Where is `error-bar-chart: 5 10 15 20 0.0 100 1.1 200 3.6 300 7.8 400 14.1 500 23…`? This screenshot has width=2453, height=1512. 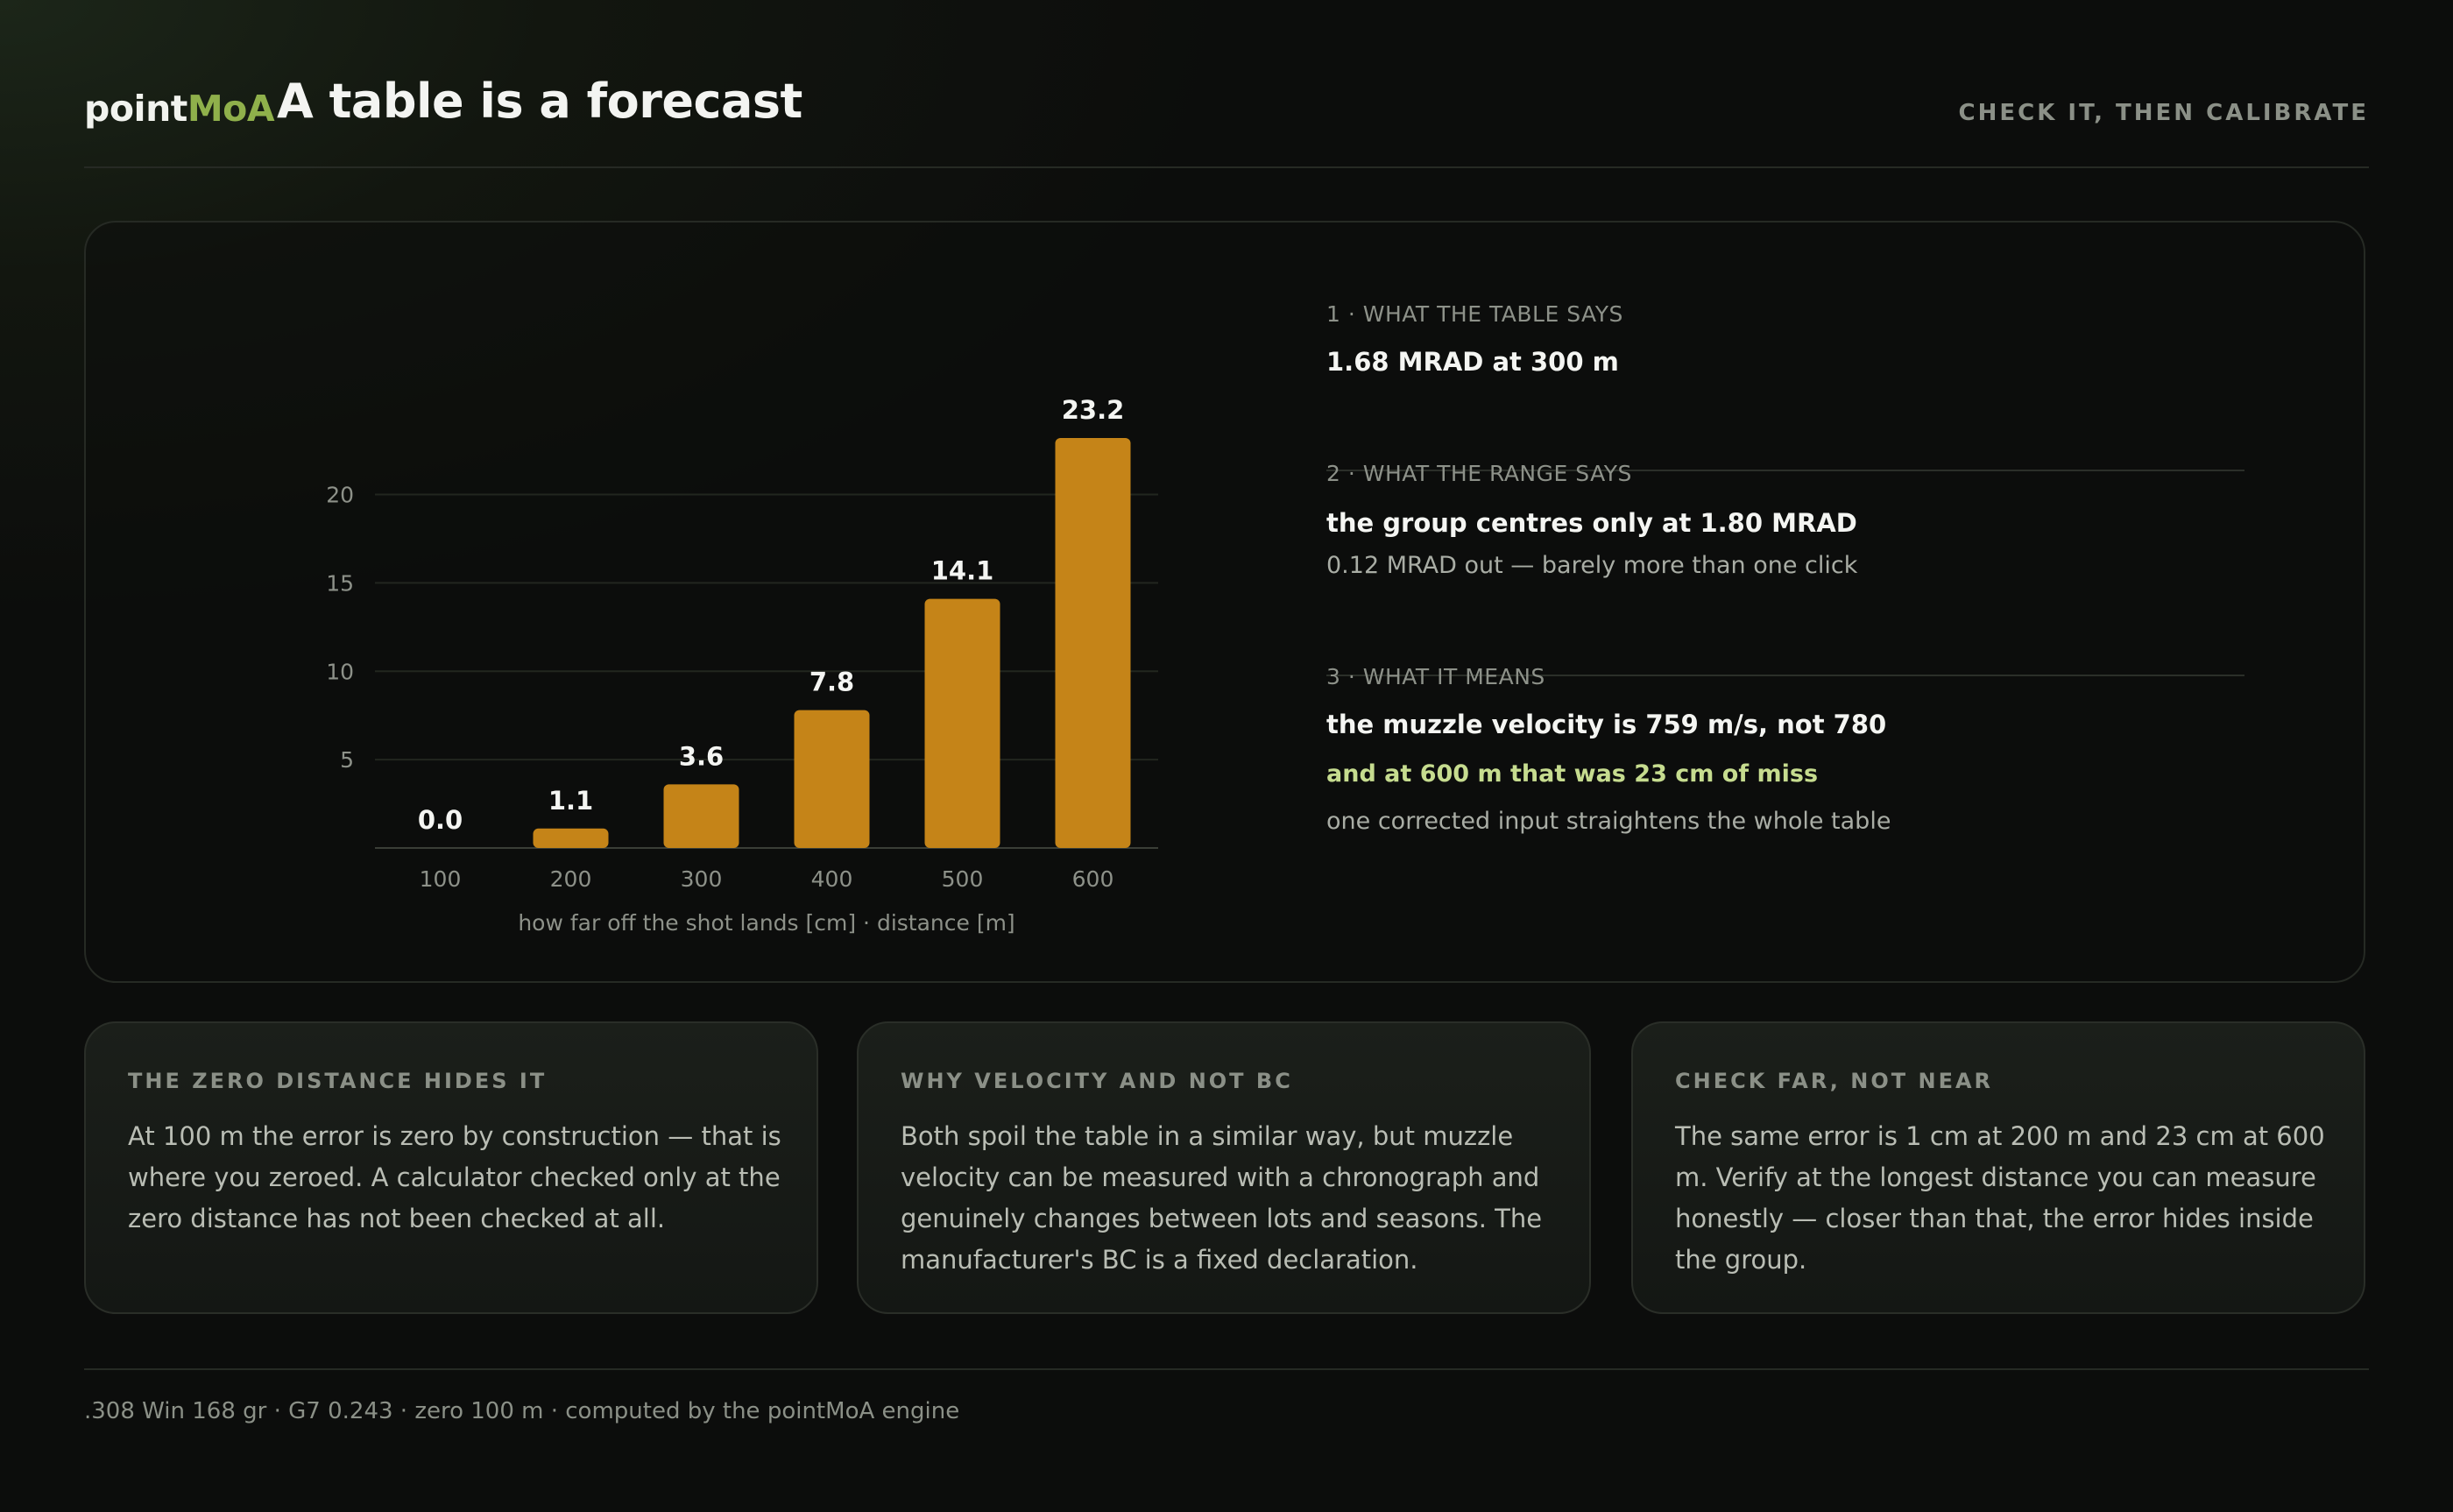
error-bar-chart: 5 10 15 20 0.0 100 1.1 200 3.6 300 7.8 400 14.1 500 23… is located at coordinates (742, 665).